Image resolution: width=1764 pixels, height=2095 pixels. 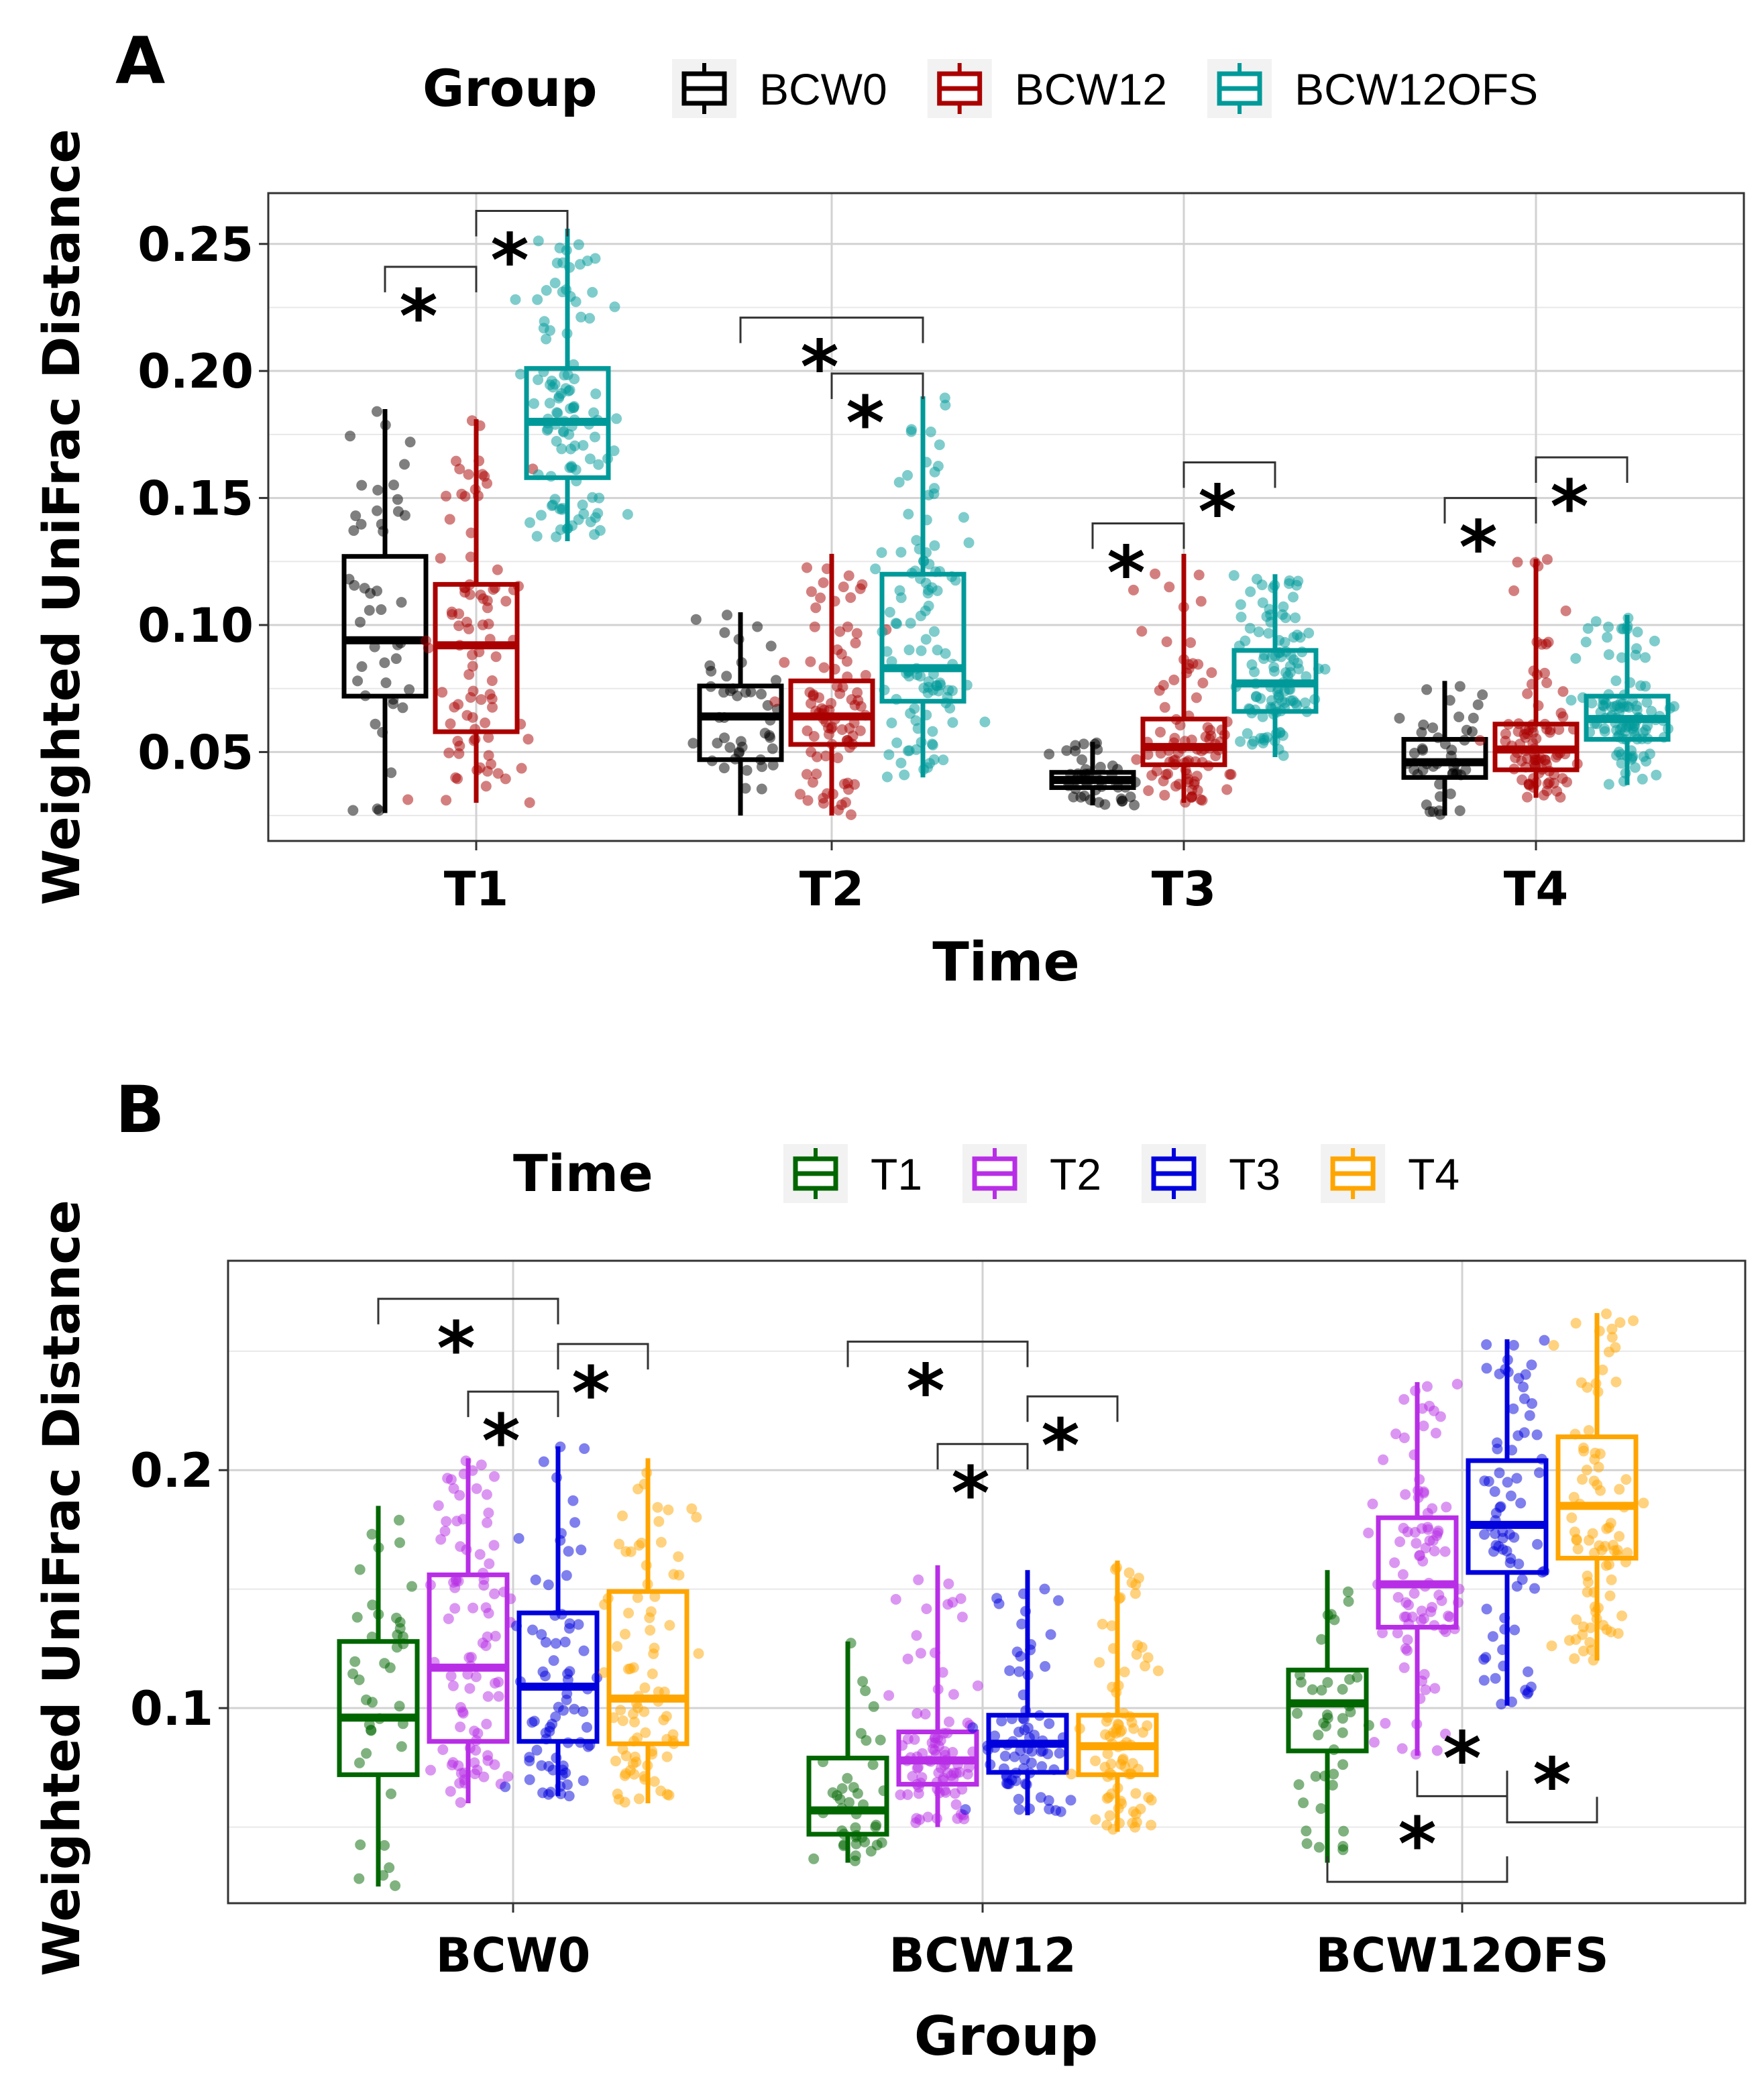 I want to click on x-tick-label: T3, so click(x=1184, y=889).